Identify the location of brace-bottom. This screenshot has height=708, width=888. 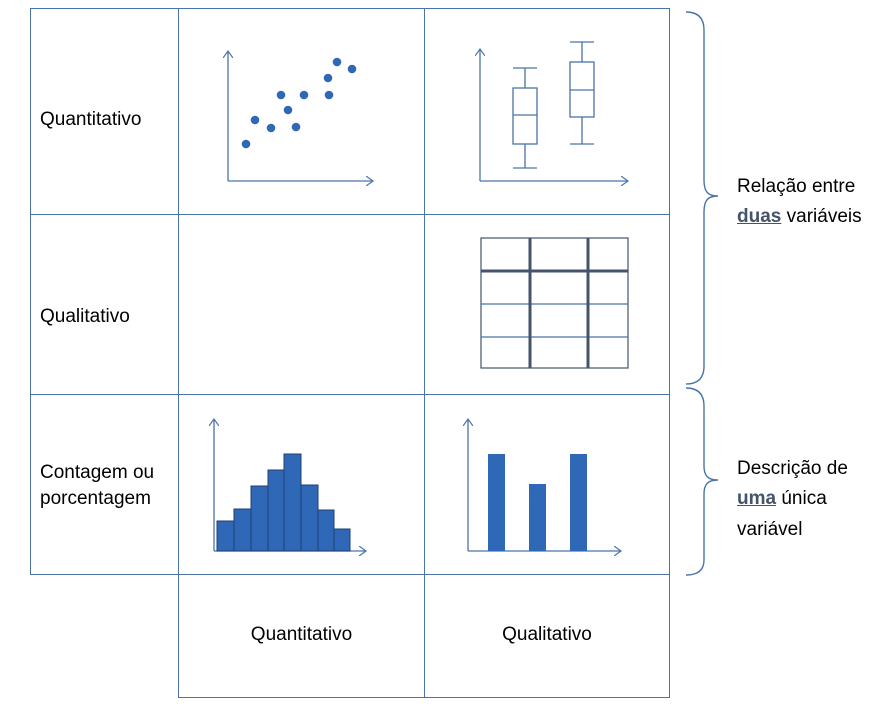
(702, 481).